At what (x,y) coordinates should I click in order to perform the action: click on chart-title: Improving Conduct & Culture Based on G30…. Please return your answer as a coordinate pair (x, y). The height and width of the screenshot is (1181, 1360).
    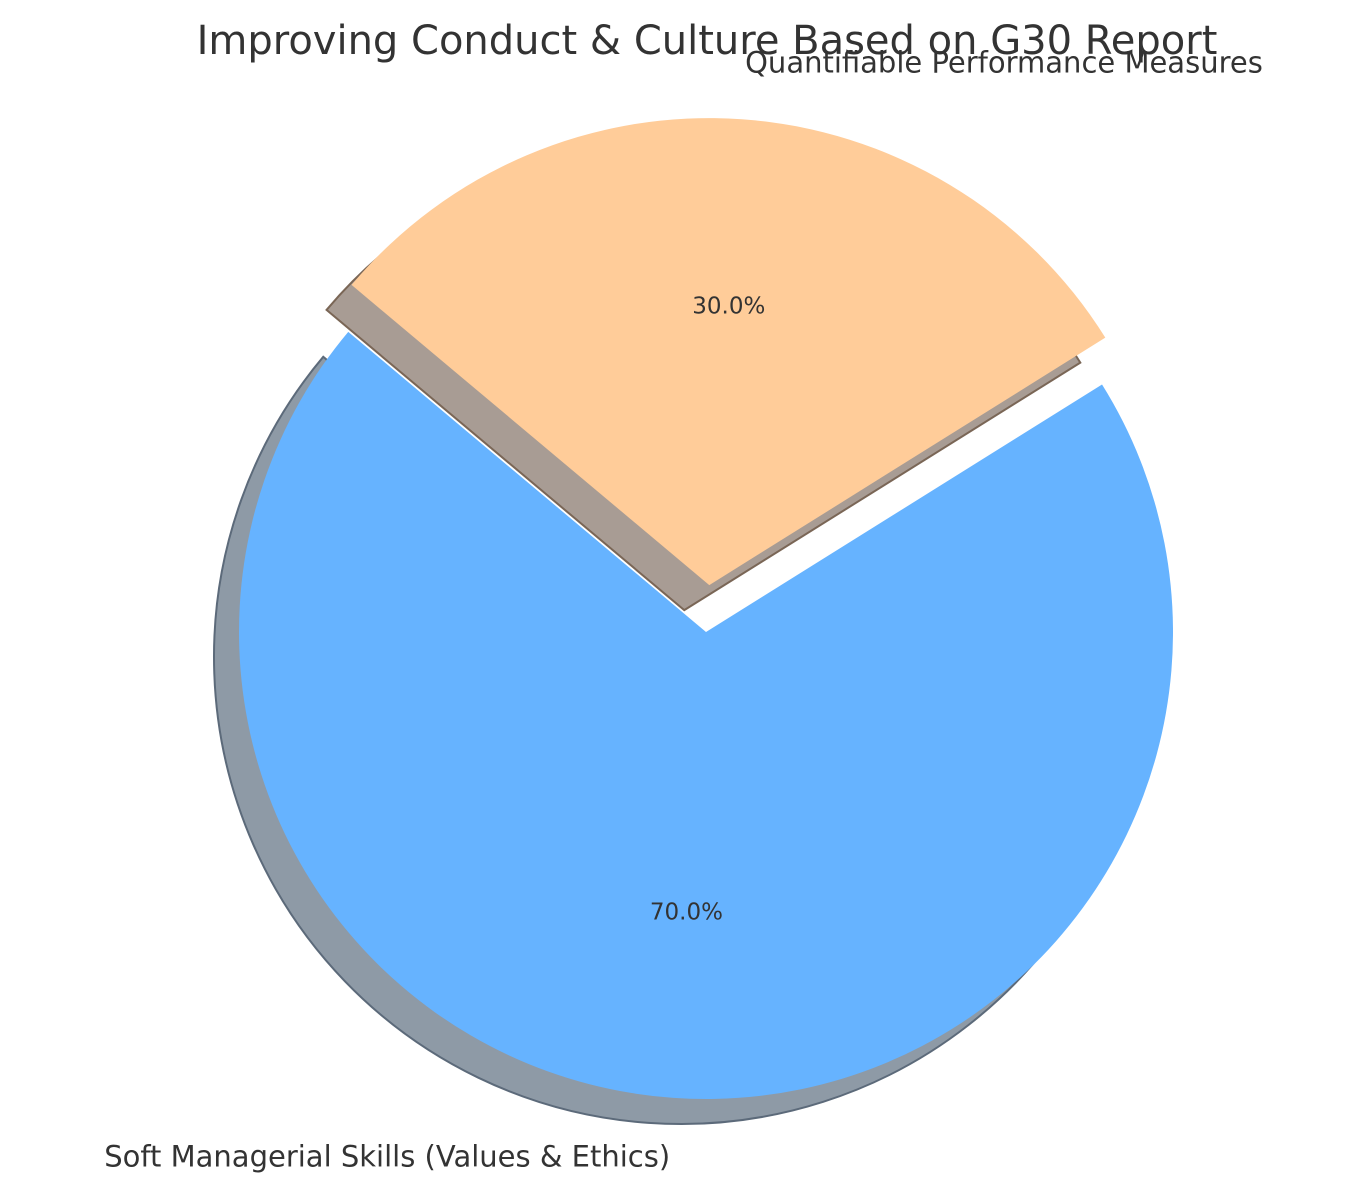
    Looking at the image, I should click on (707, 41).